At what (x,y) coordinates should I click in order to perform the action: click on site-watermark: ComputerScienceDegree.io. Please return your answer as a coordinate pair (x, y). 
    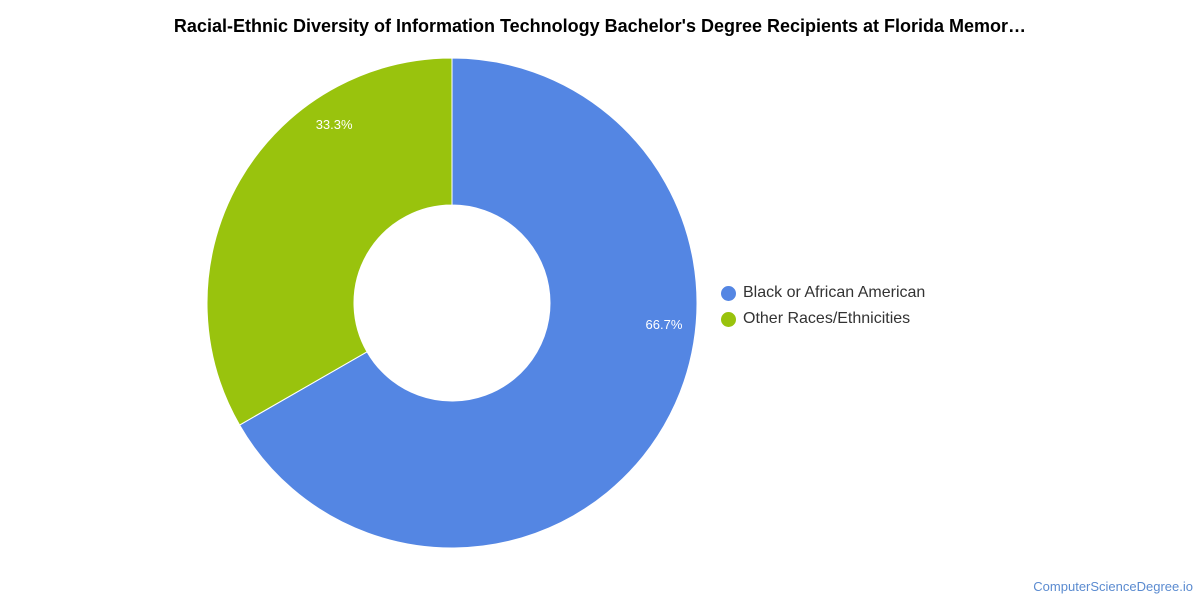
    Looking at the image, I should click on (1113, 586).